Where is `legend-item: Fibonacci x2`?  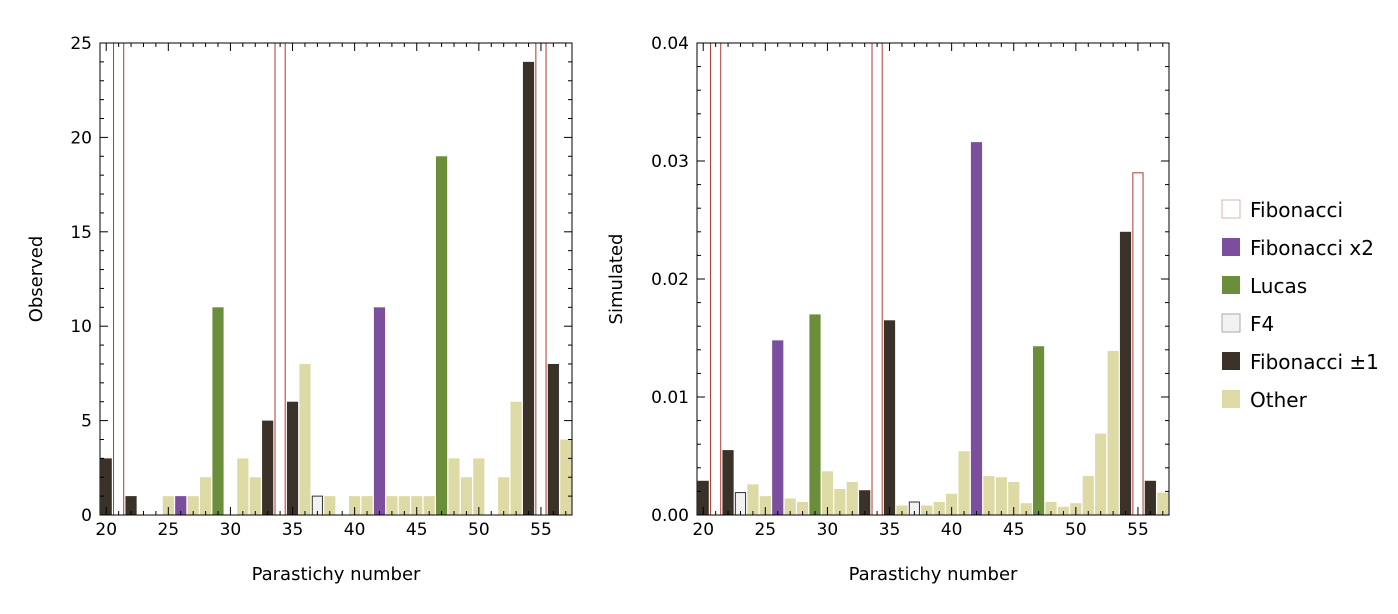
legend-item: Fibonacci x2 is located at coordinates (1298, 248).